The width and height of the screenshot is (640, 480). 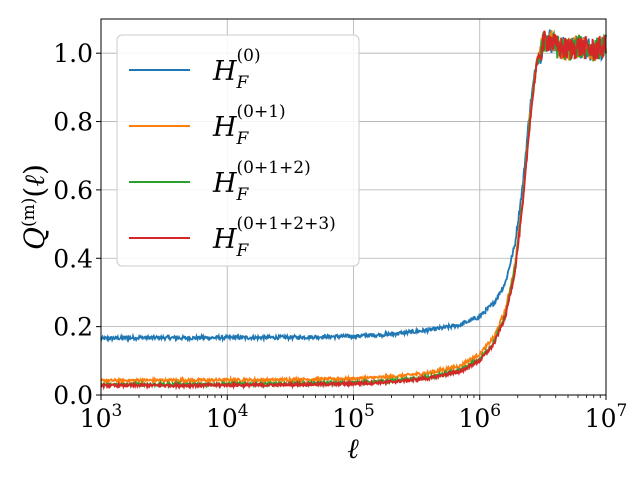 What do you see at coordinates (606, 417) in the screenshot?
I see `x-tick-label: 10⁷` at bounding box center [606, 417].